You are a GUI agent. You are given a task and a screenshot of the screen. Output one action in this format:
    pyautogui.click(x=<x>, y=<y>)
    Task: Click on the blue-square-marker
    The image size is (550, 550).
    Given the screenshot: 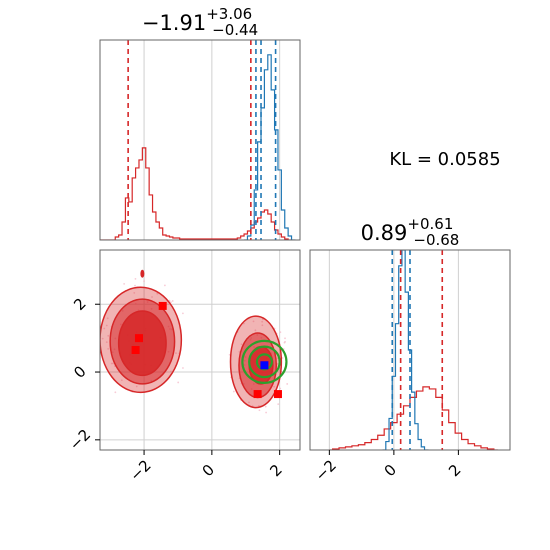 What is the action you would take?
    pyautogui.click(x=264, y=365)
    